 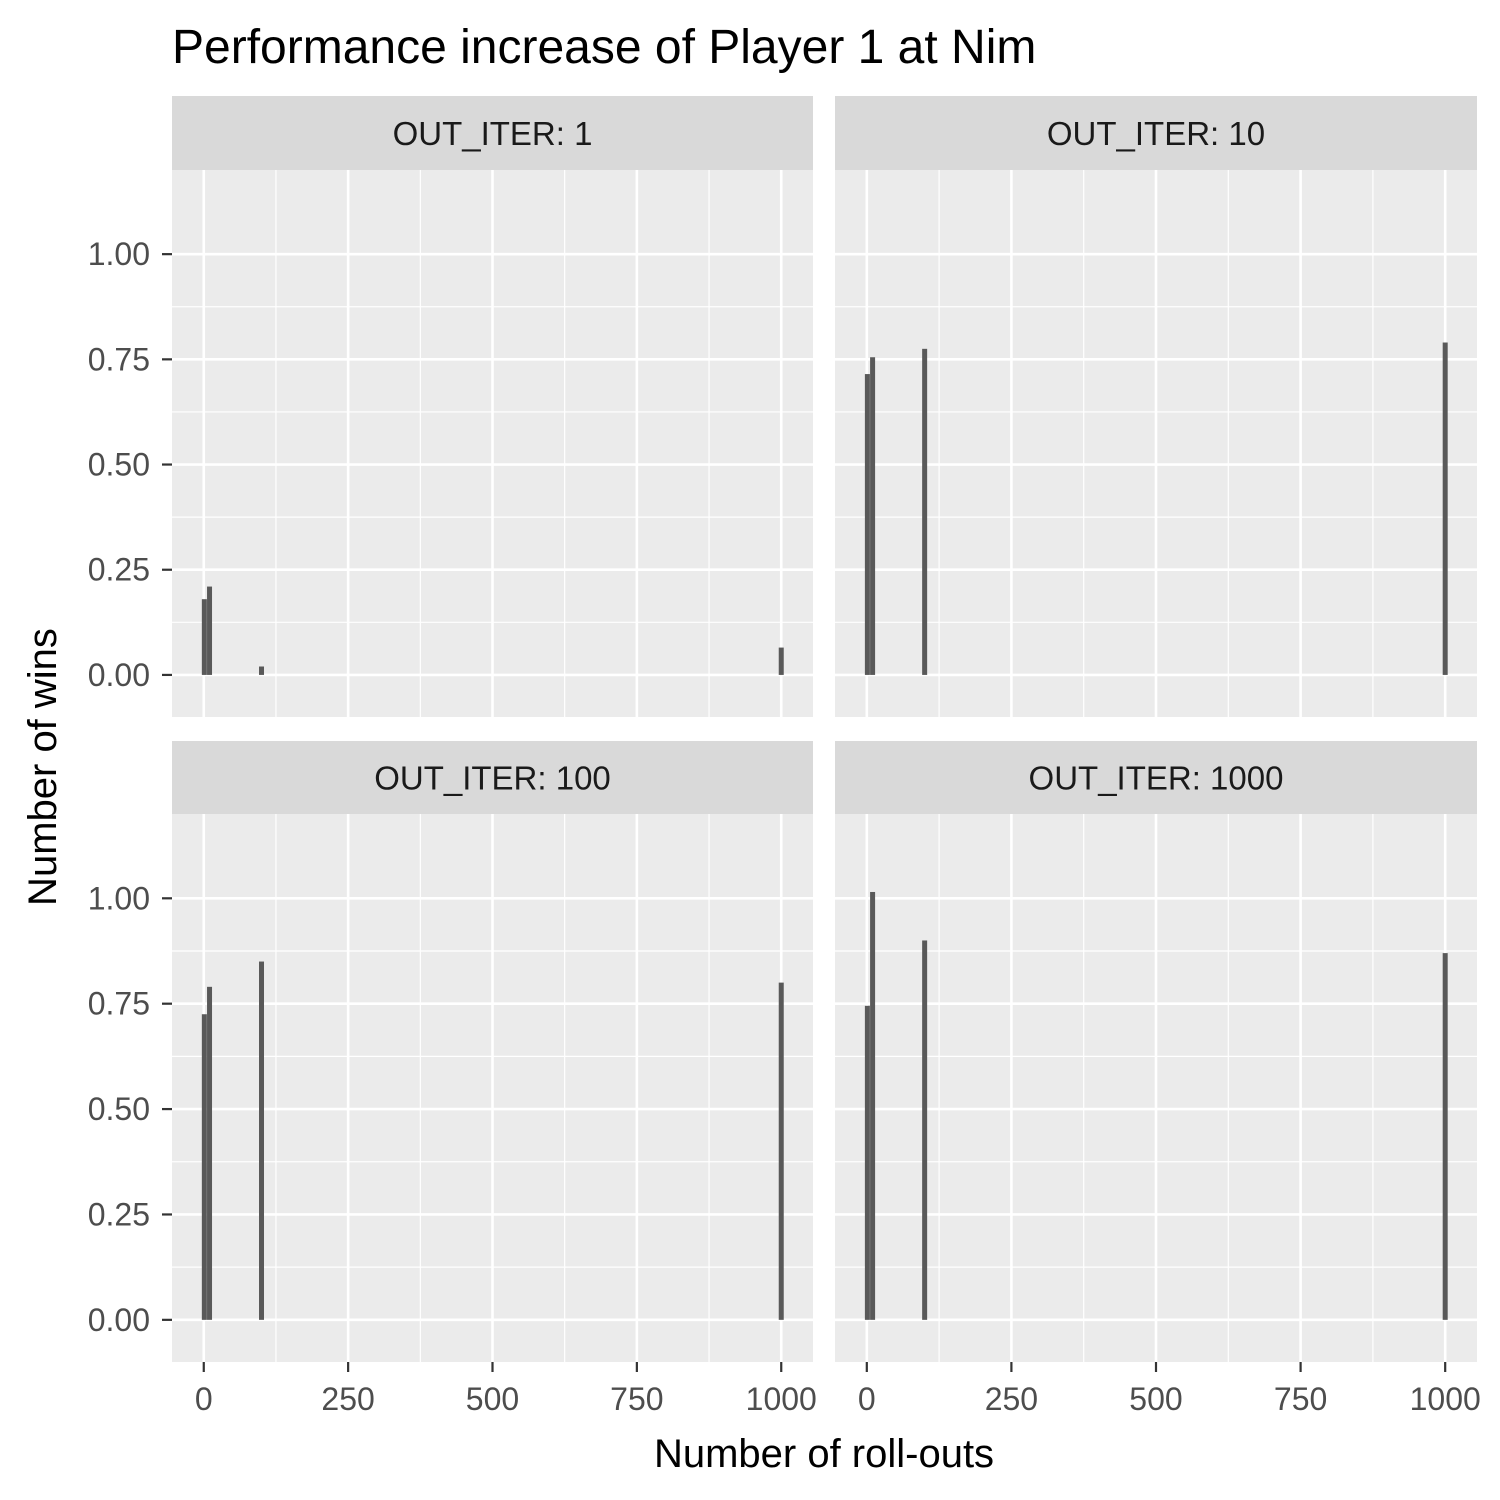 I want to click on facet-strip-label: OUT_ITER: 1, so click(x=493, y=133).